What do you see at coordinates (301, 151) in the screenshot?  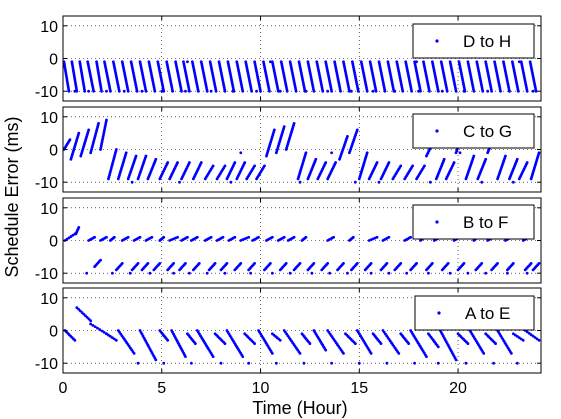 I see `data-points` at bounding box center [301, 151].